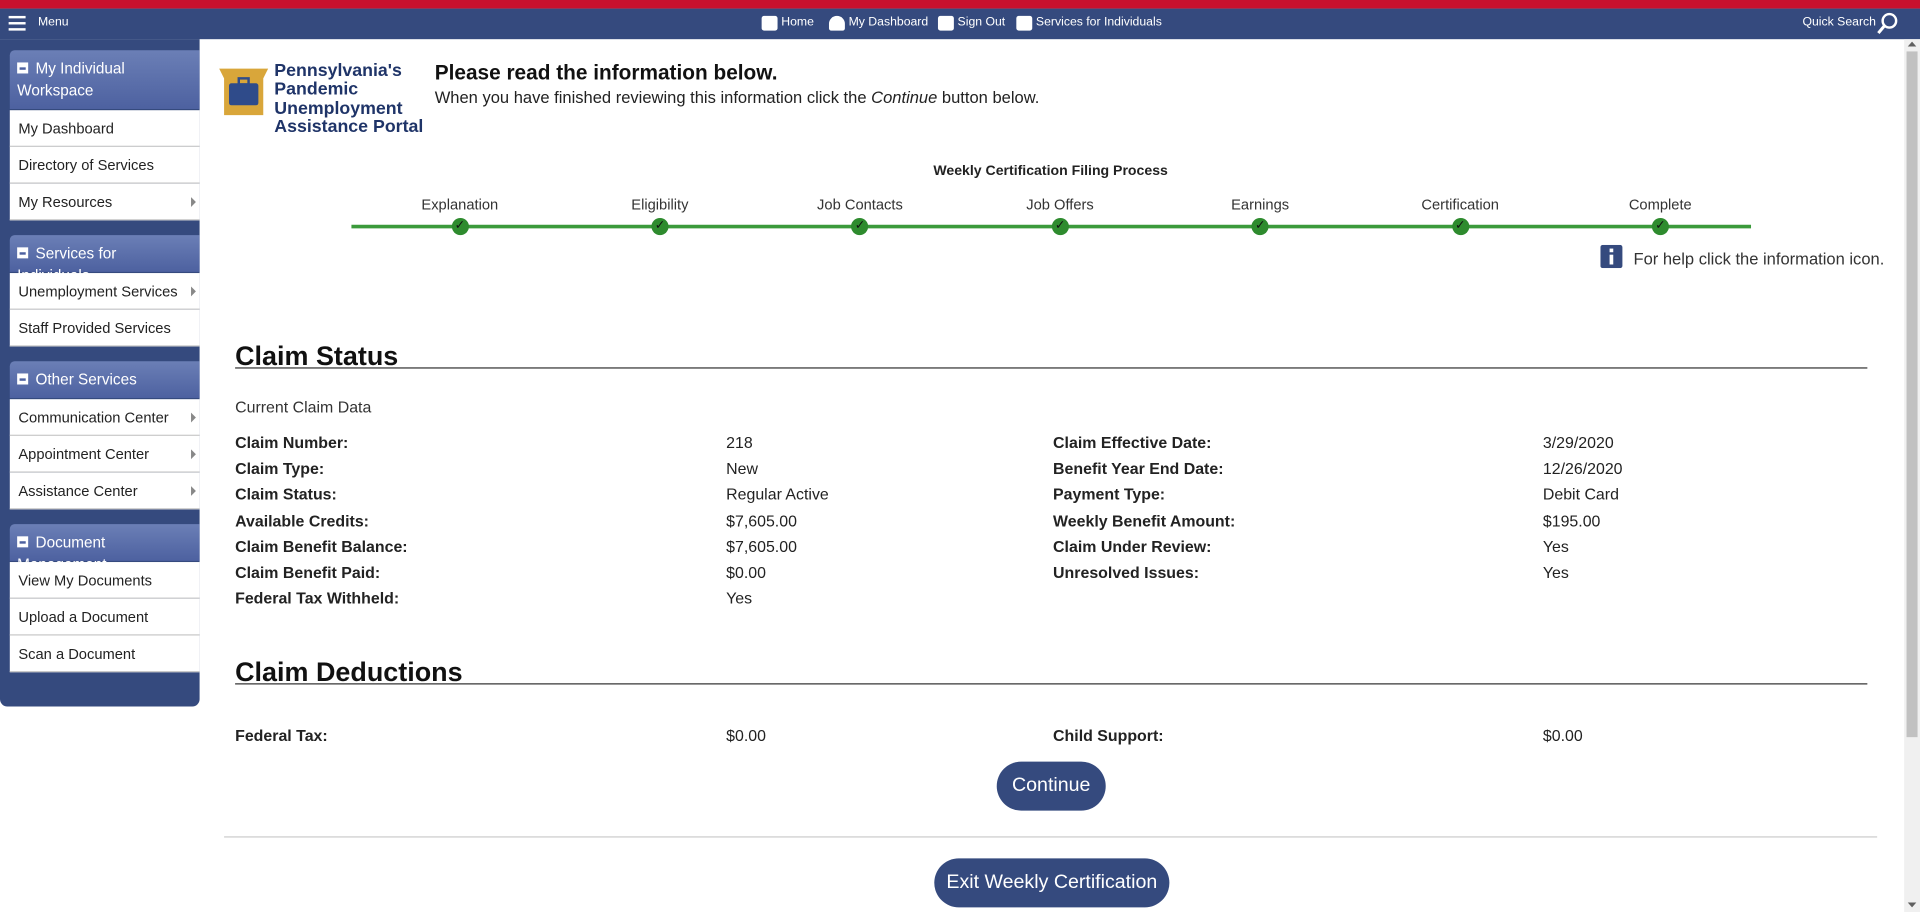 Image resolution: width=1920 pixels, height=912 pixels. What do you see at coordinates (316, 89) in the screenshot?
I see `logo-text: Pandemic` at bounding box center [316, 89].